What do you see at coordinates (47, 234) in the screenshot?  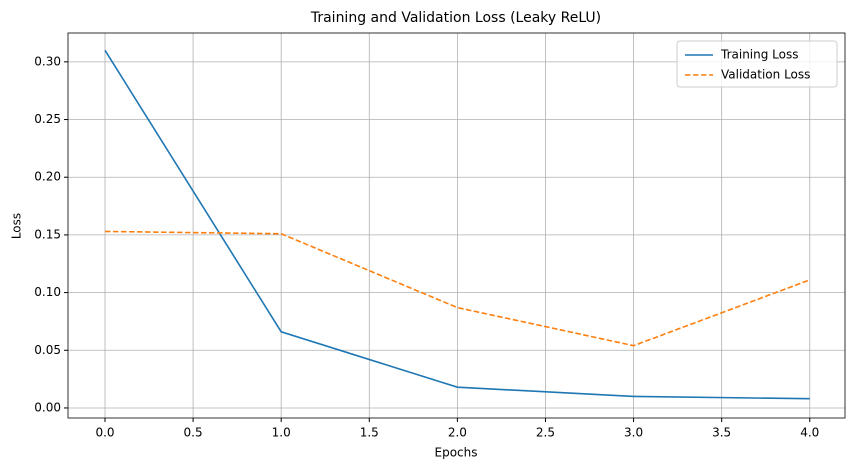 I see `y-tick-label: 0.15` at bounding box center [47, 234].